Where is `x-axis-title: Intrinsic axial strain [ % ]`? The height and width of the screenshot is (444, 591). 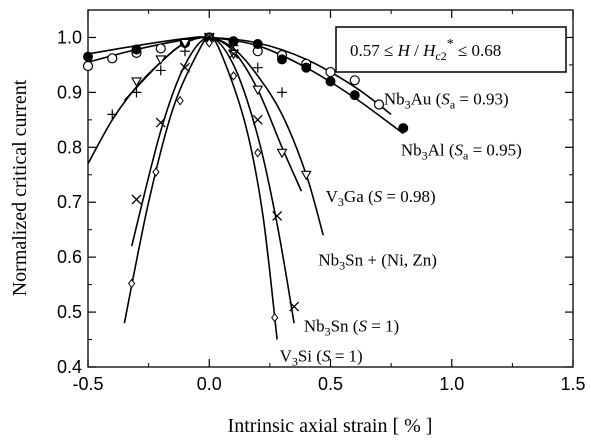 x-axis-title: Intrinsic axial strain [ % ] is located at coordinates (330, 426).